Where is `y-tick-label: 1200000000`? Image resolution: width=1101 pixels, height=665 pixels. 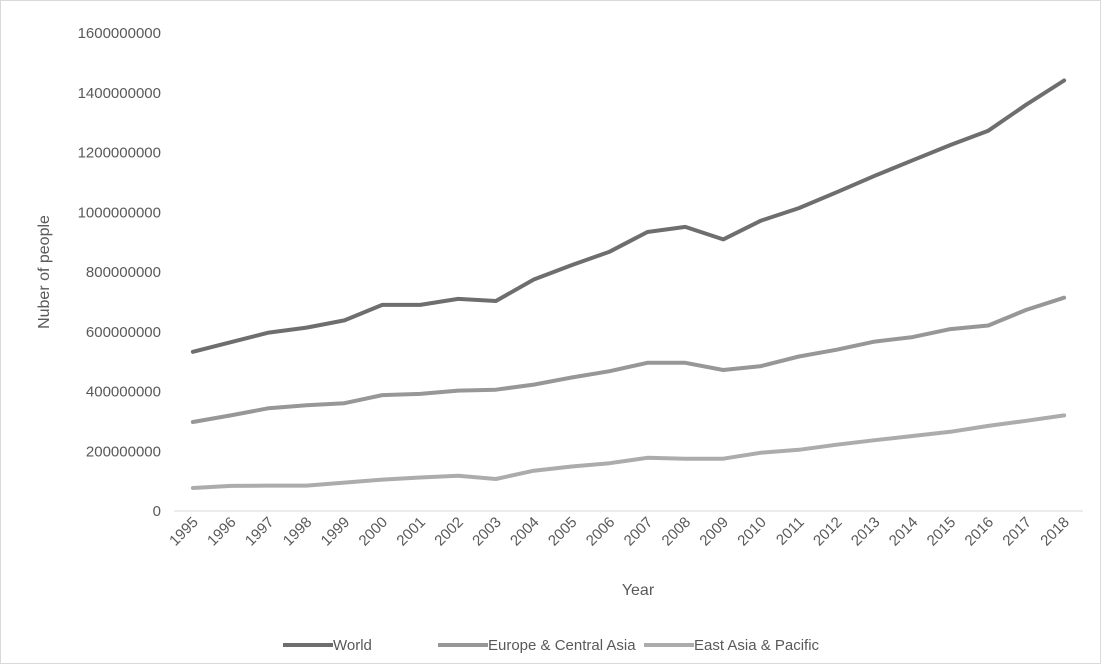
y-tick-label: 1200000000 is located at coordinates (119, 153).